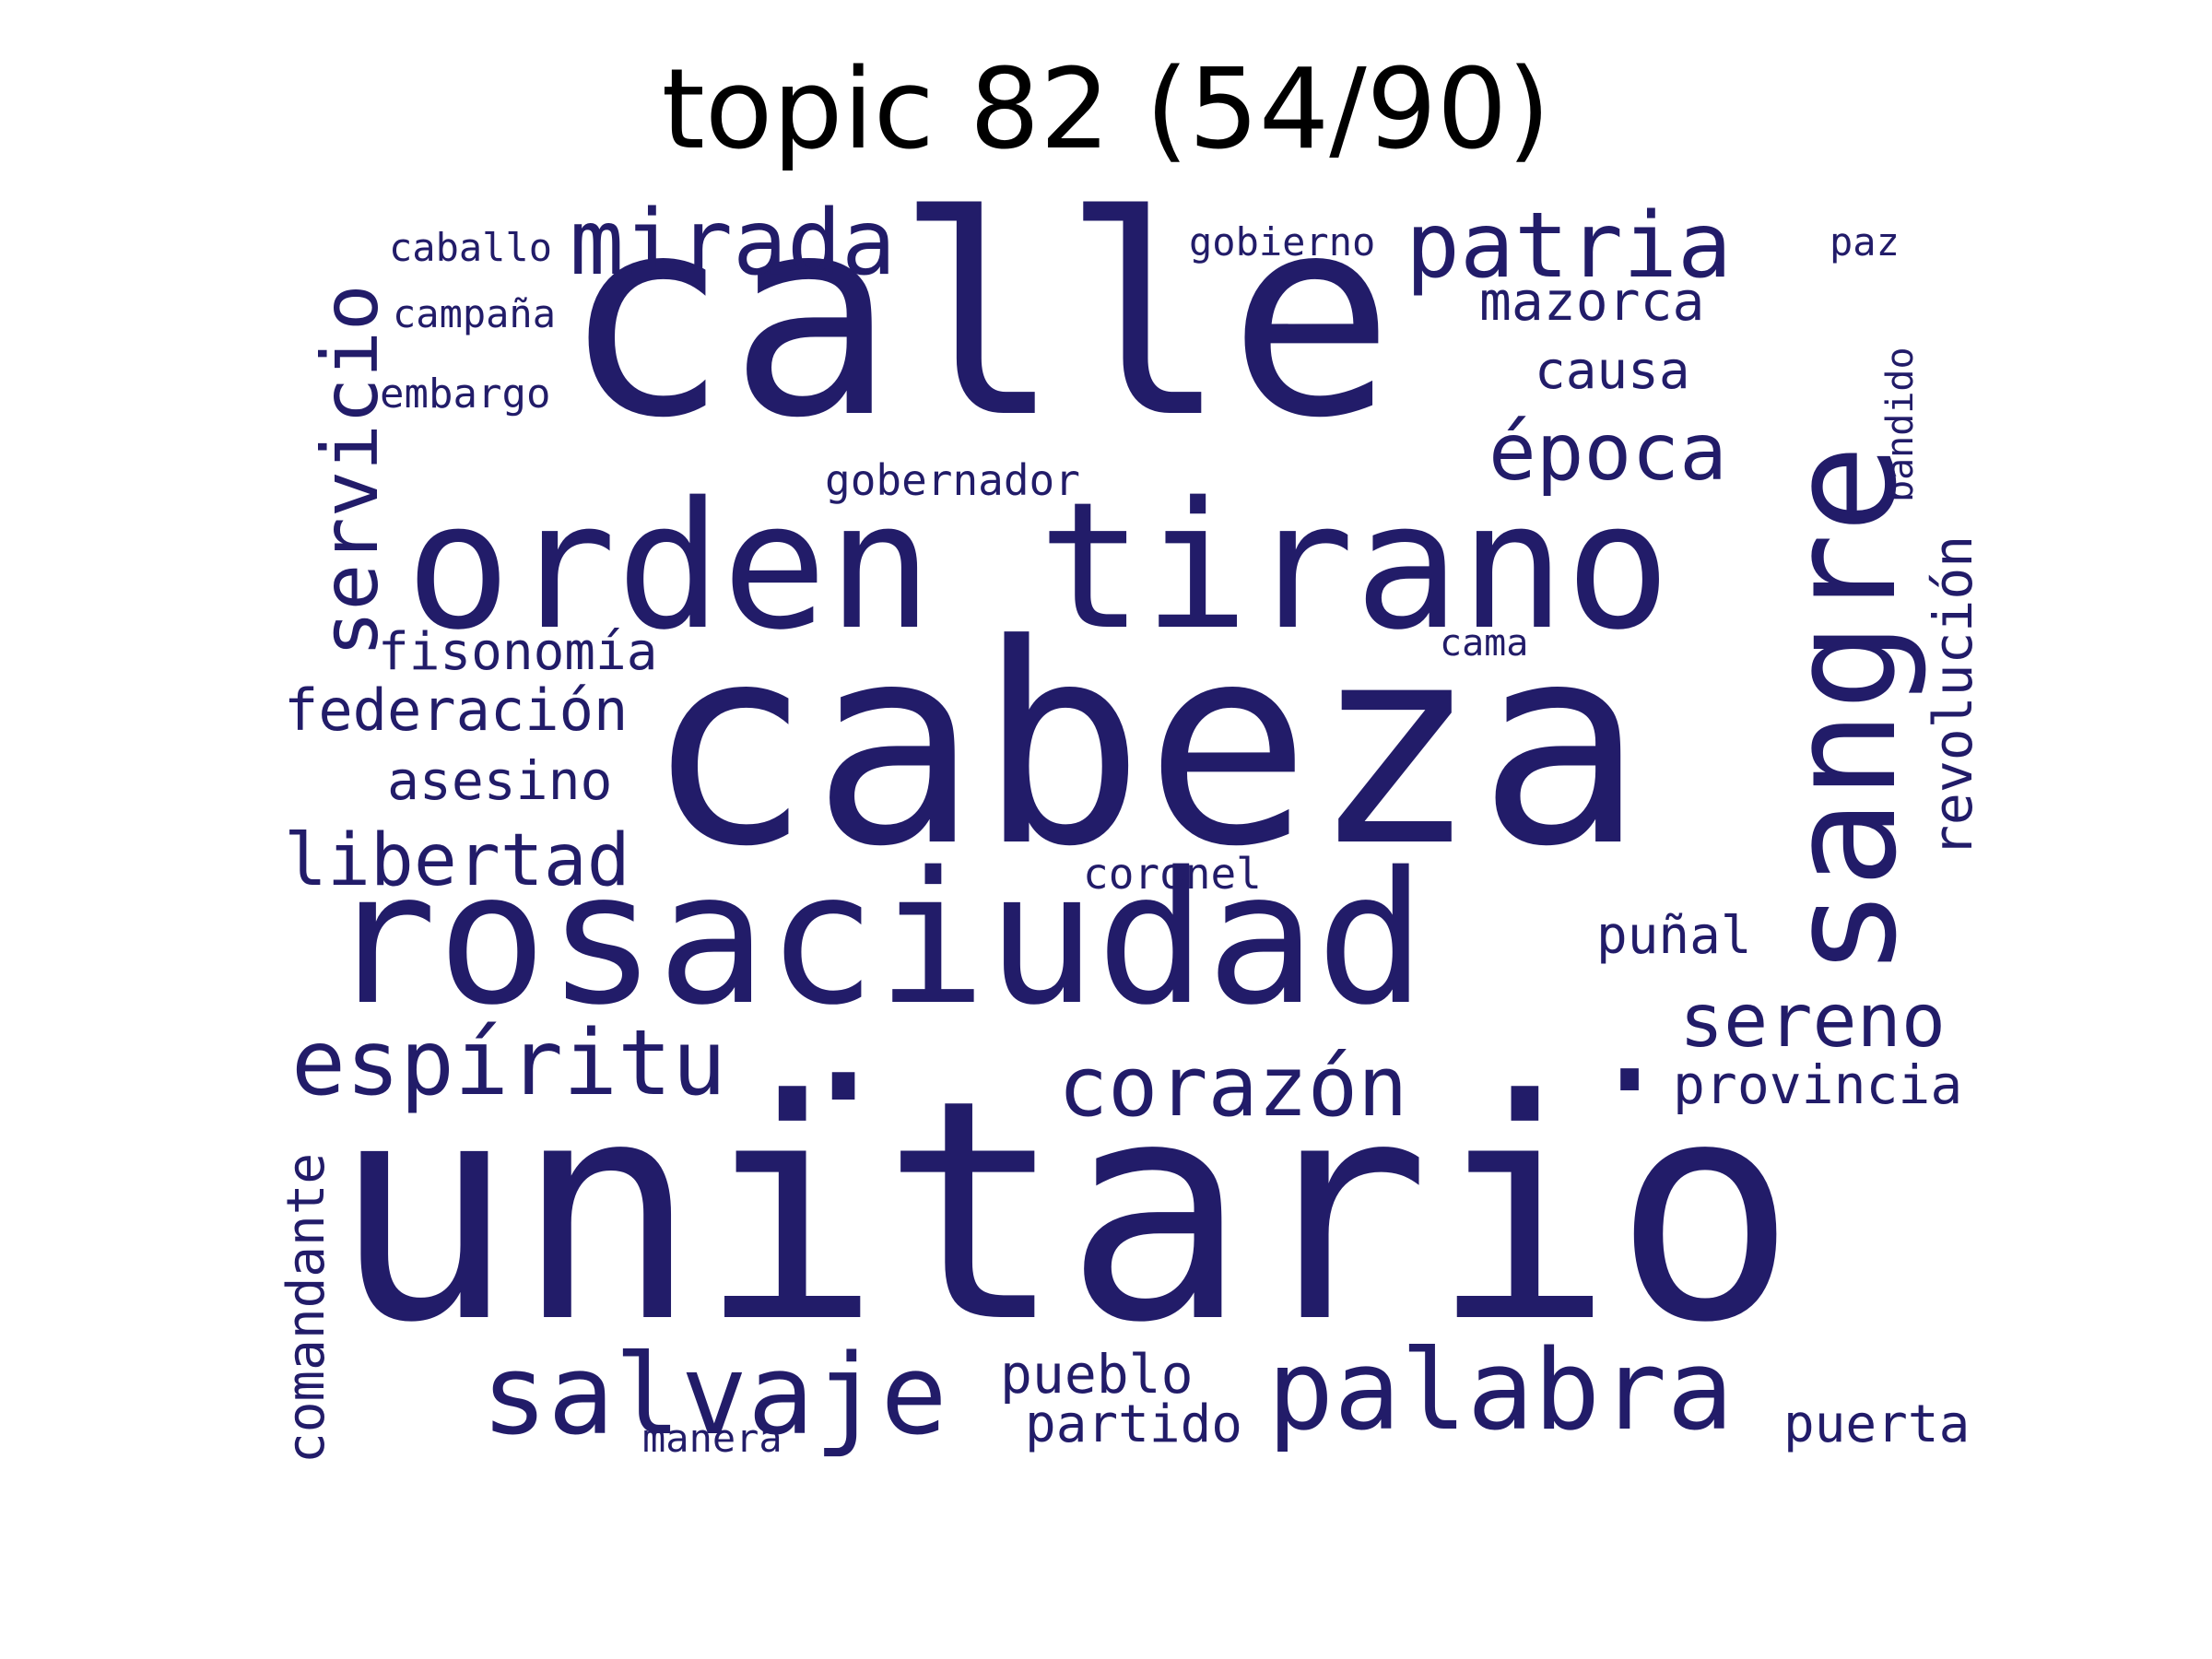 The width and height of the screenshot is (2212, 1659). What do you see at coordinates (712, 1438) in the screenshot?
I see `word-manera: manera` at bounding box center [712, 1438].